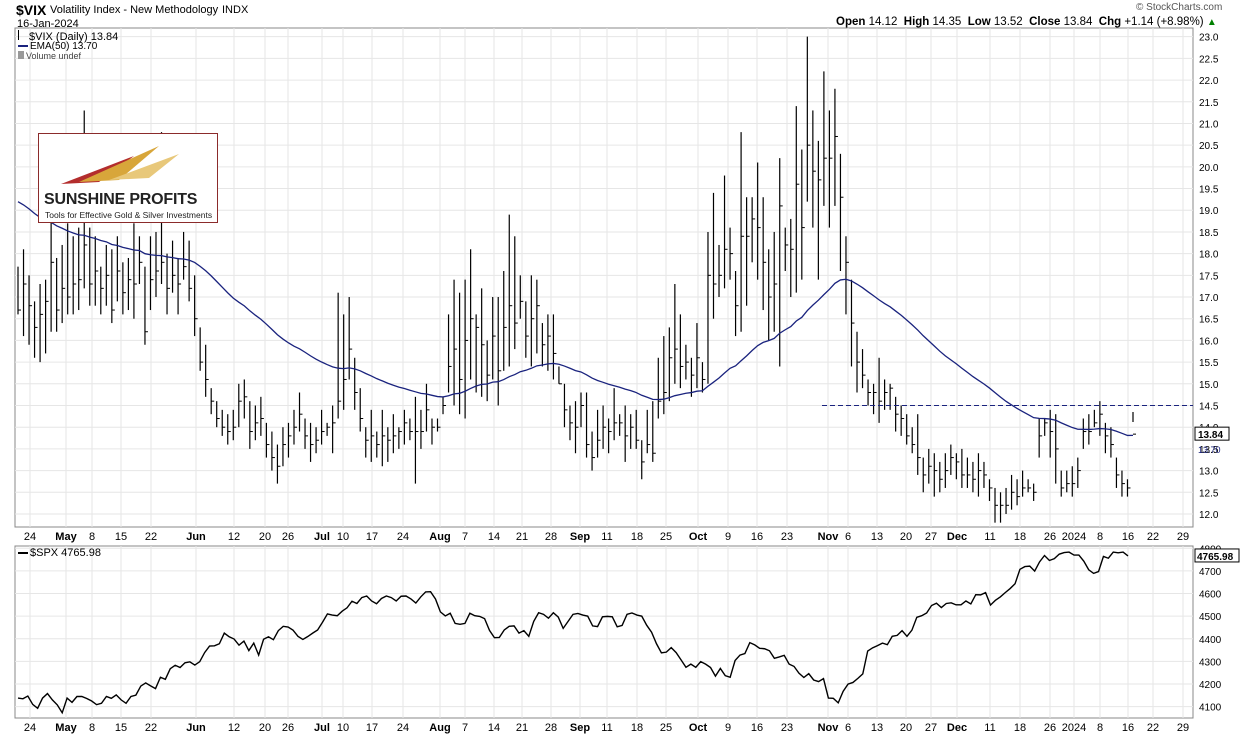 The height and width of the screenshot is (737, 1240). Describe the element at coordinates (1209, 276) in the screenshot. I see `vix-y-tick-label: 17.5` at that location.